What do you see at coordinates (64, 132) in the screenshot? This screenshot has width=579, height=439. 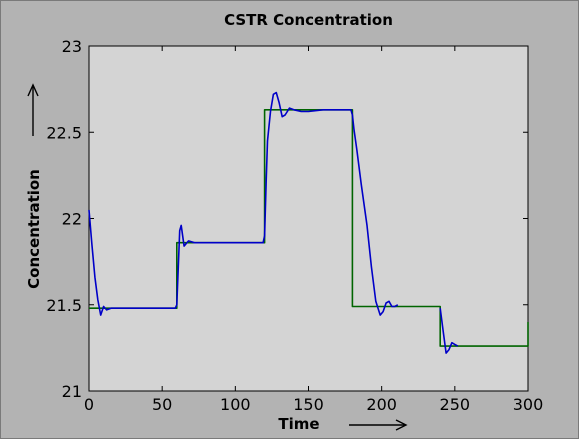 I see `y-tick-label: 22.5` at bounding box center [64, 132].